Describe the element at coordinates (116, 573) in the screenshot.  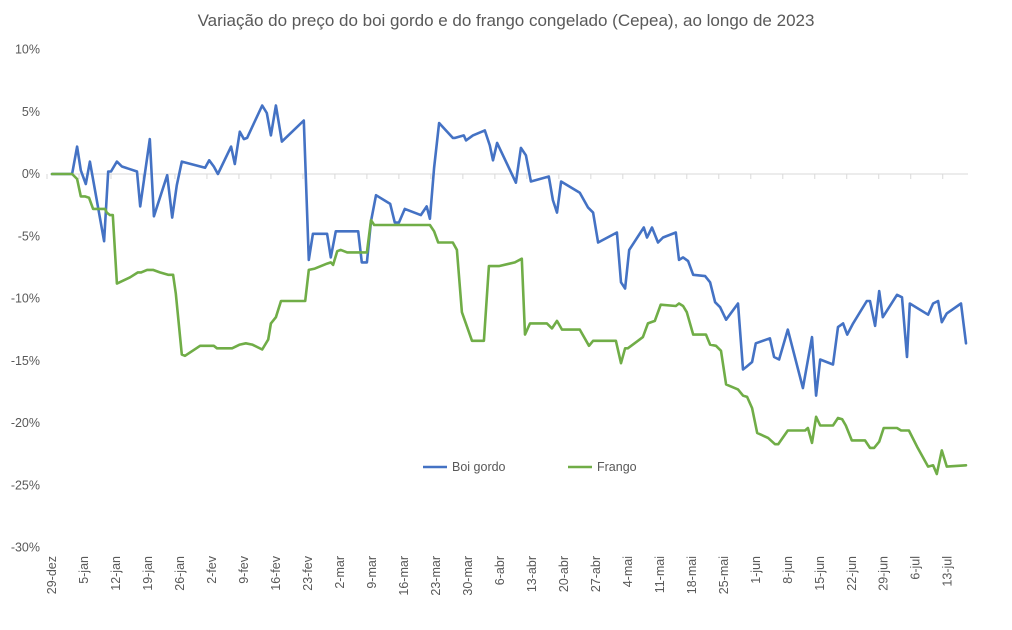
I see `x-tick-label: 12-jan` at that location.